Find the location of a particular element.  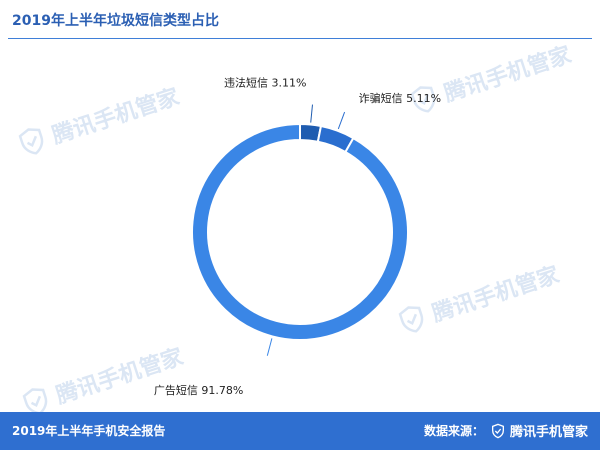

title-divider is located at coordinates (300, 38).